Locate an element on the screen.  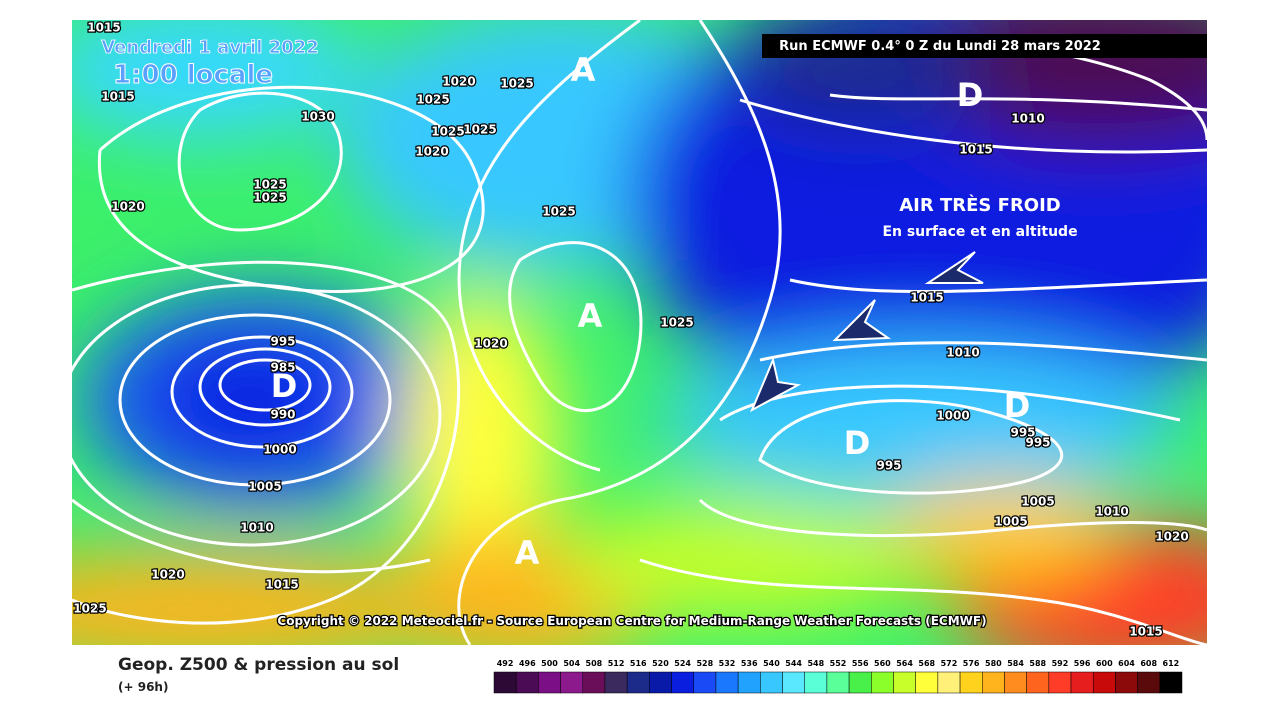
scale-label: 496 is located at coordinates (527, 663).